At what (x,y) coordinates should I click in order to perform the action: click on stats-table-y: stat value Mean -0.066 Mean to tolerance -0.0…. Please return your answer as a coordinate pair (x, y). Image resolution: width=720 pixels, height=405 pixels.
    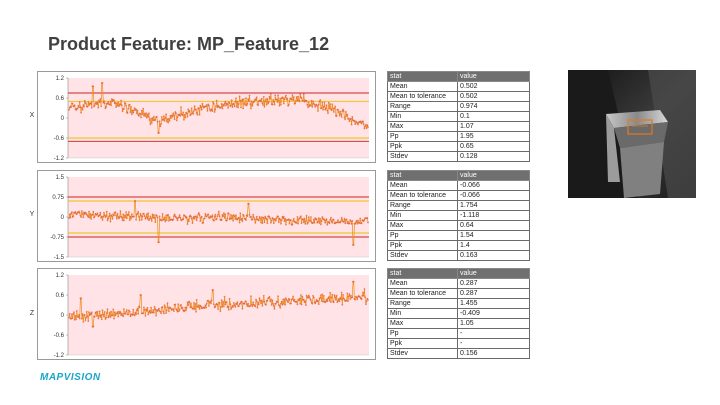
    Looking at the image, I should click on (458, 215).